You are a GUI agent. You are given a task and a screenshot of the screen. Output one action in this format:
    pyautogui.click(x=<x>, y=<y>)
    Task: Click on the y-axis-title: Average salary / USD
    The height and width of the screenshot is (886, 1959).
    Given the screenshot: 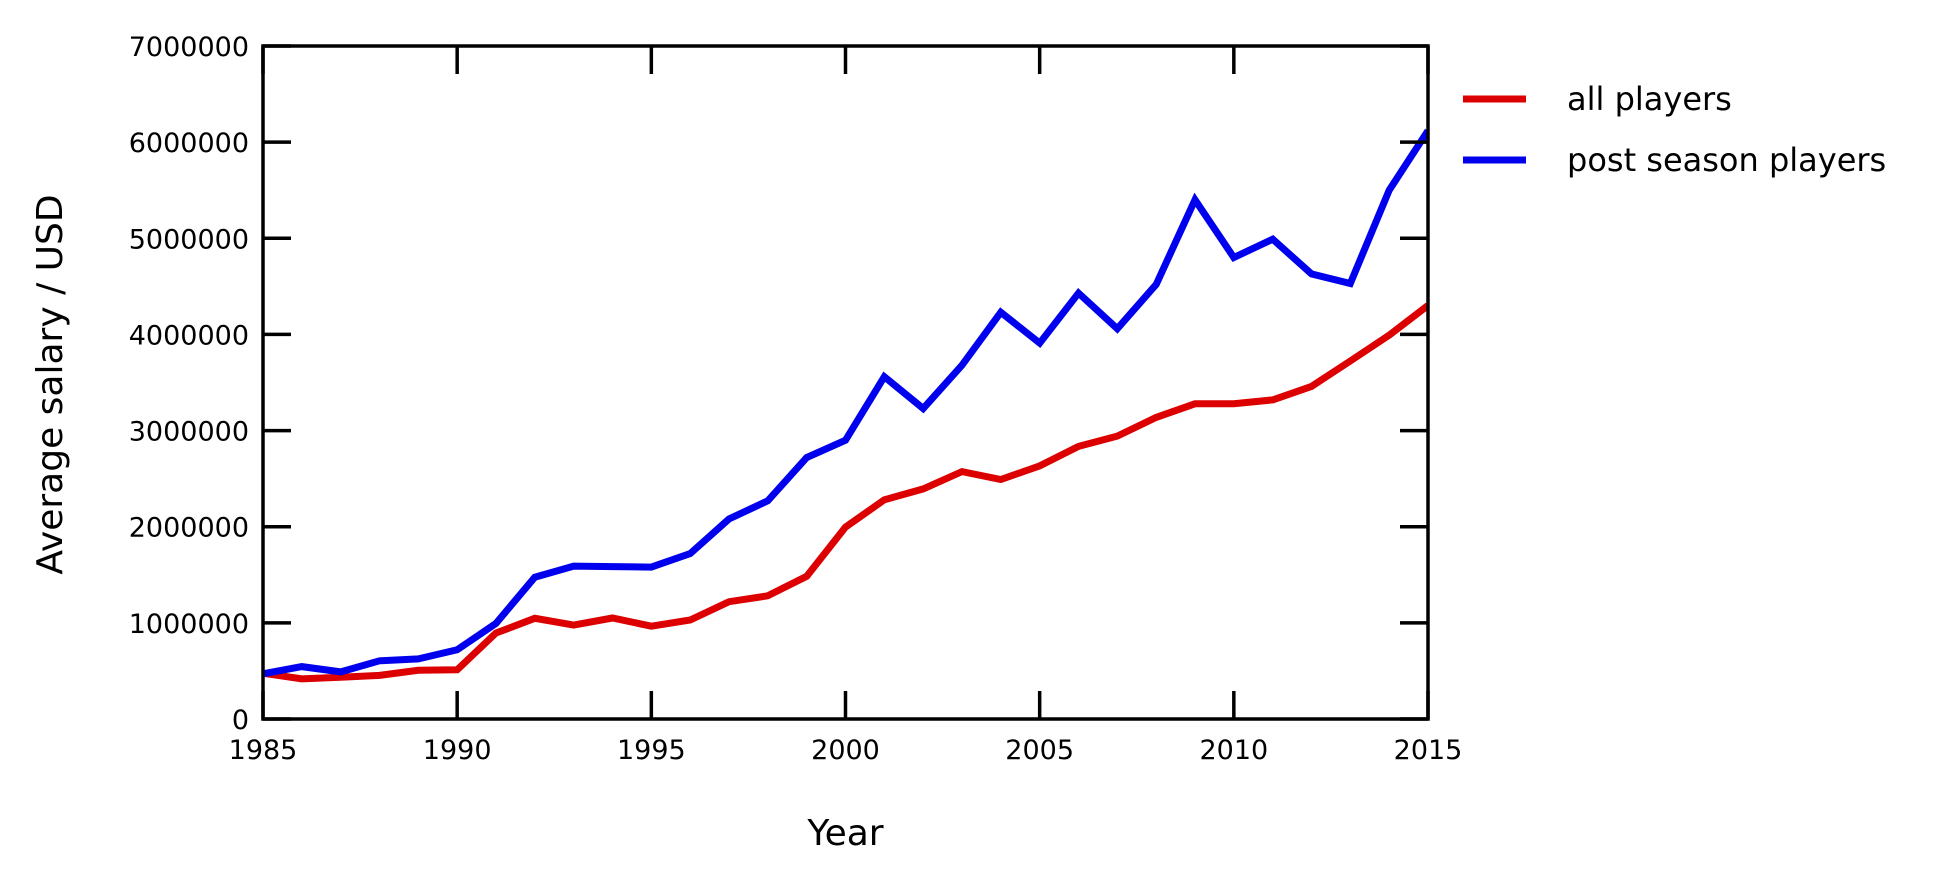 What is the action you would take?
    pyautogui.click(x=50, y=384)
    